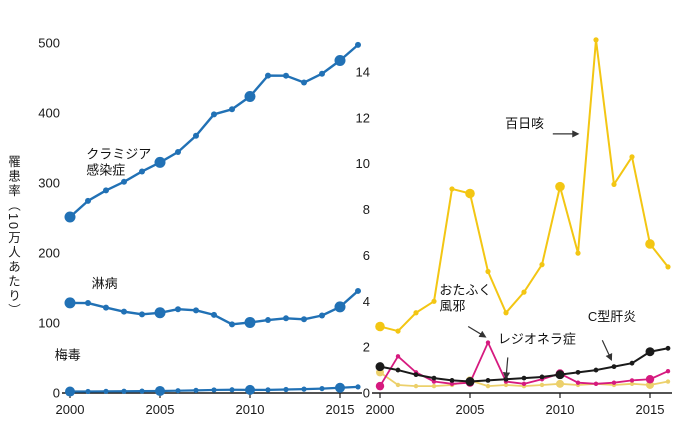 This screenshot has height=436, width=680. What do you see at coordinates (49, 323) in the screenshot?
I see `y-tick-label: 100` at bounding box center [49, 323].